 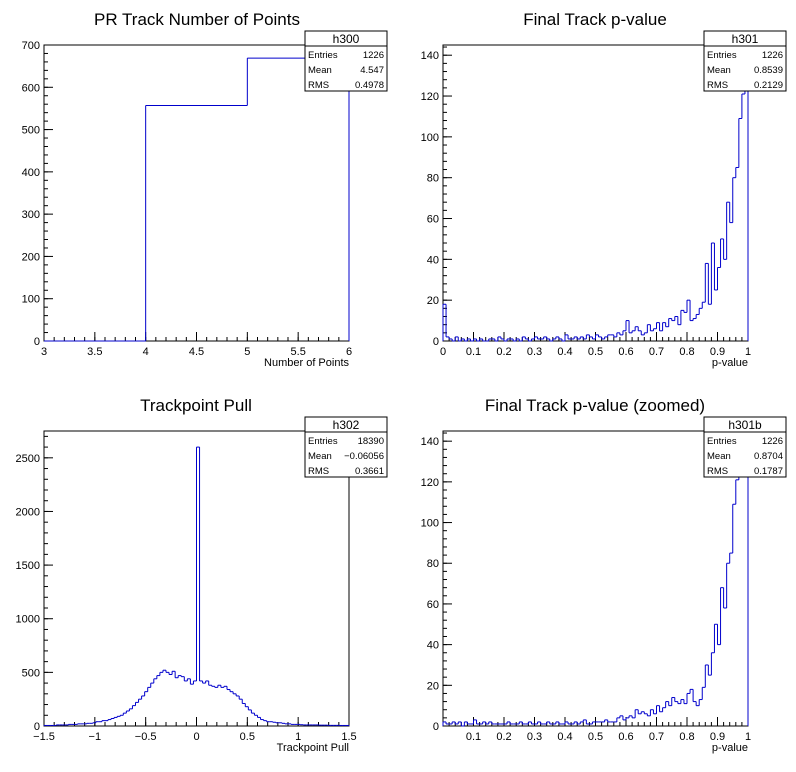 I want to click on stats-box-name: h302, so click(x=346, y=425).